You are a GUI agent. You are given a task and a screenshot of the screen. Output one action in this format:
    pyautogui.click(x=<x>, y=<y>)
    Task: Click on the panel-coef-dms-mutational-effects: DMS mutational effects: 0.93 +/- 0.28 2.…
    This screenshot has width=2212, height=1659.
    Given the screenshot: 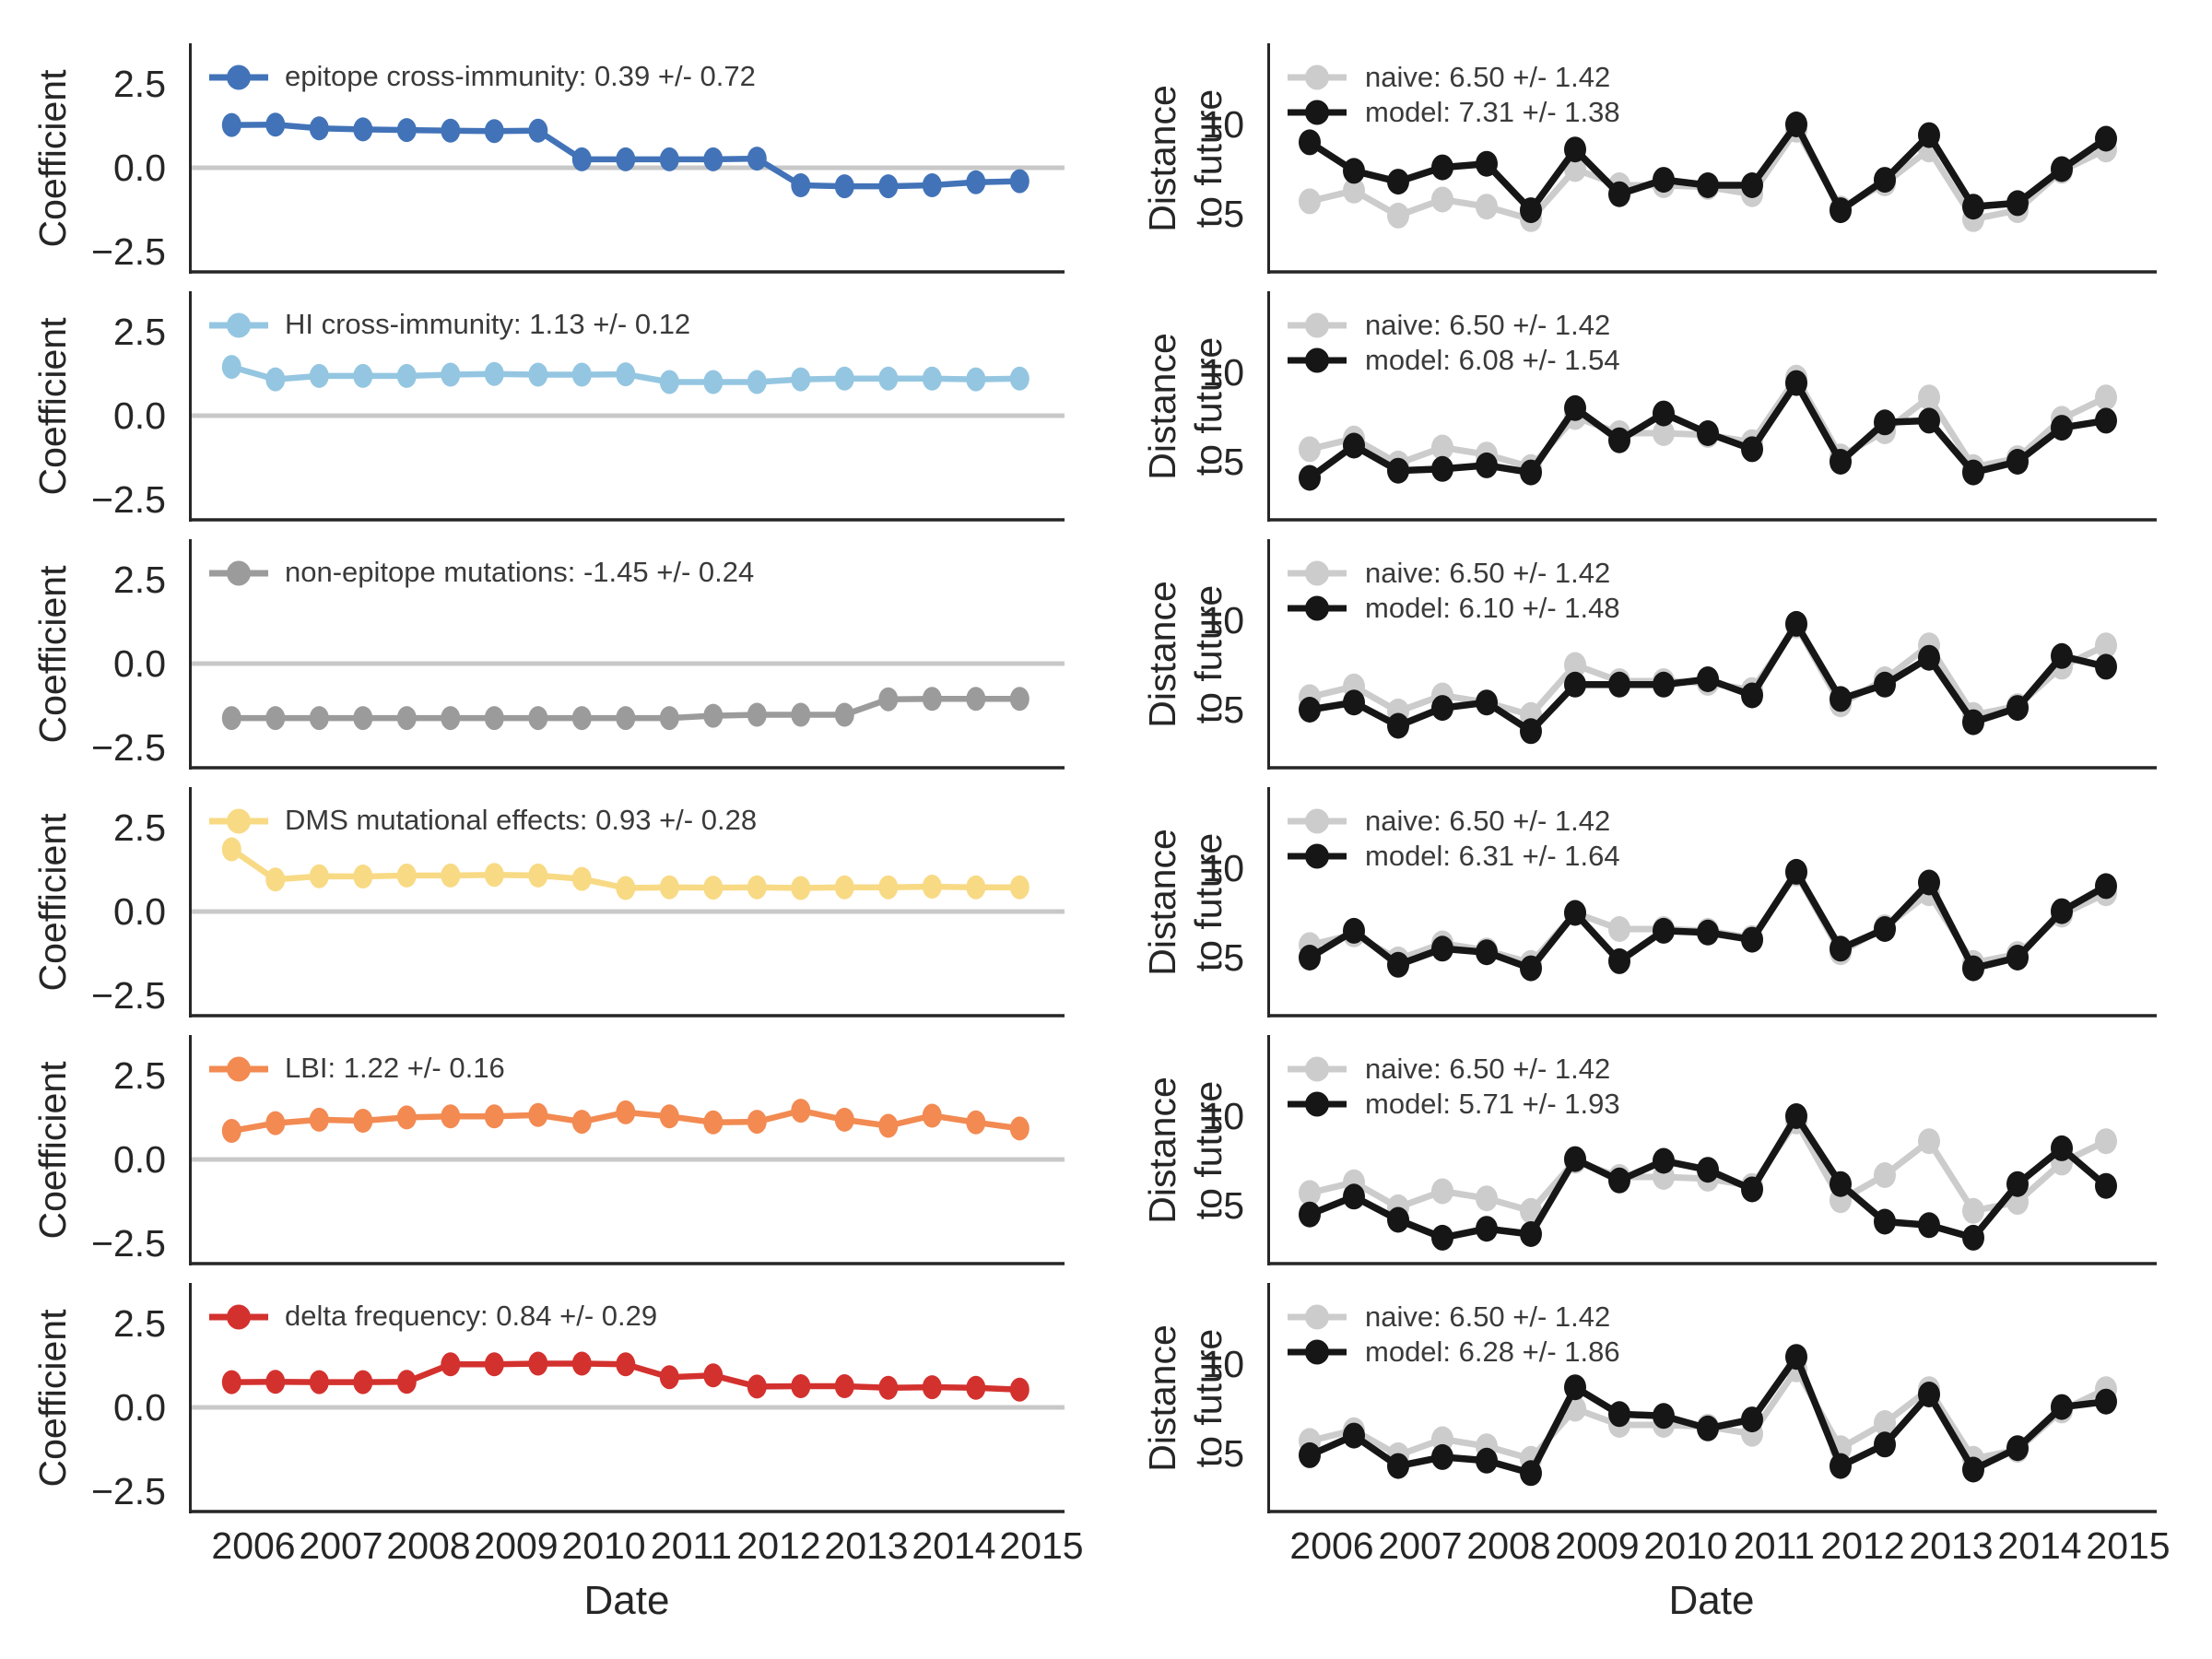 What is the action you would take?
    pyautogui.click(x=578, y=902)
    